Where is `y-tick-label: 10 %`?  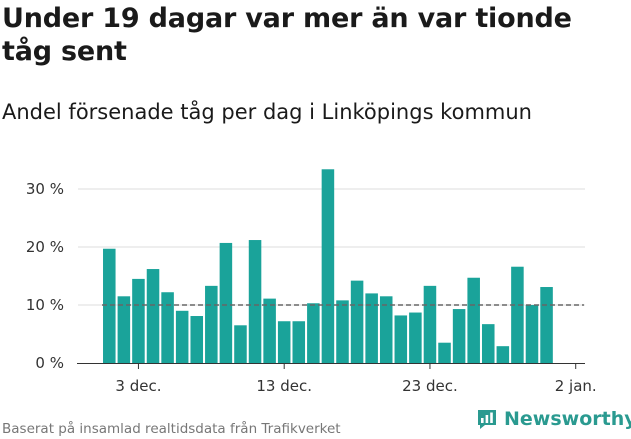
y-tick-label: 10 % is located at coordinates (45, 305).